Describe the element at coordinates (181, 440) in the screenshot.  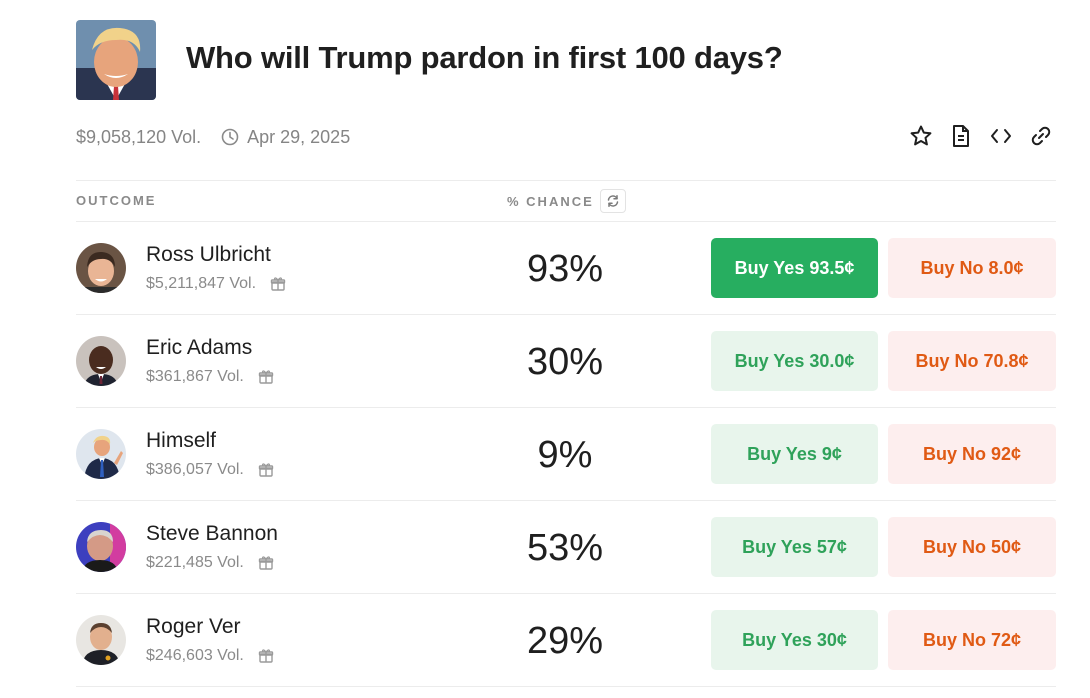
I see `outcome-name: Himself` at that location.